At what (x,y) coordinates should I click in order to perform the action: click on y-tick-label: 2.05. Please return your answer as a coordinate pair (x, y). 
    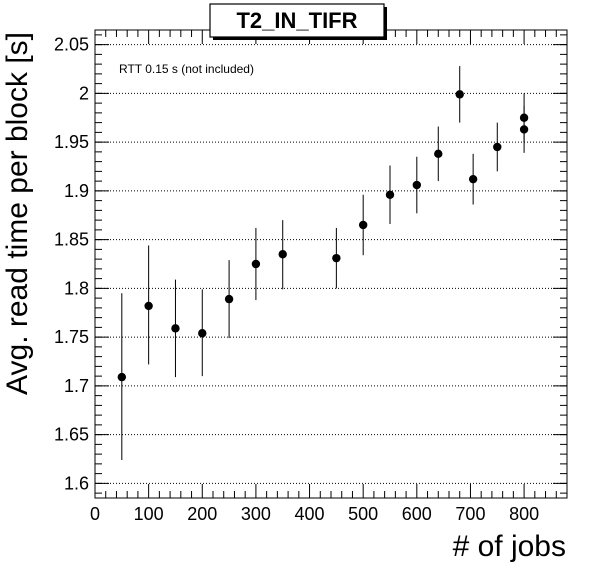
    Looking at the image, I should click on (71, 45).